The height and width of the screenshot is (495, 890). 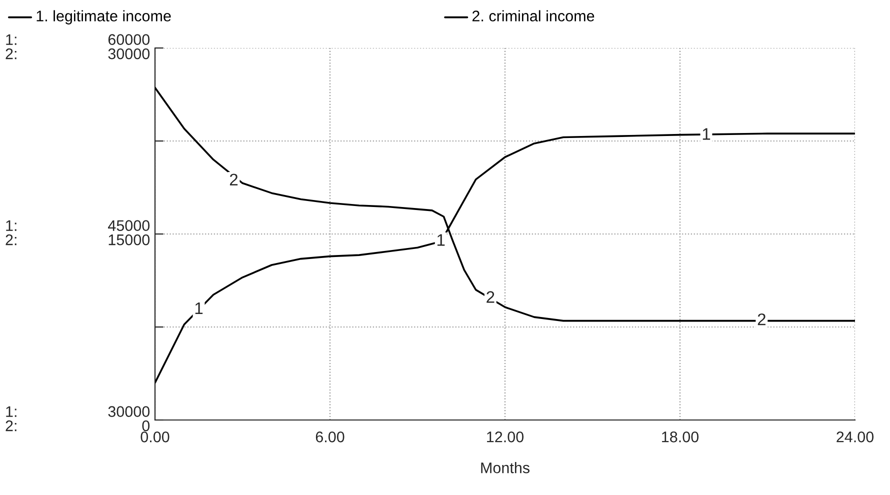 What do you see at coordinates (146, 426) in the screenshot?
I see `y2-tick-label: 0` at bounding box center [146, 426].